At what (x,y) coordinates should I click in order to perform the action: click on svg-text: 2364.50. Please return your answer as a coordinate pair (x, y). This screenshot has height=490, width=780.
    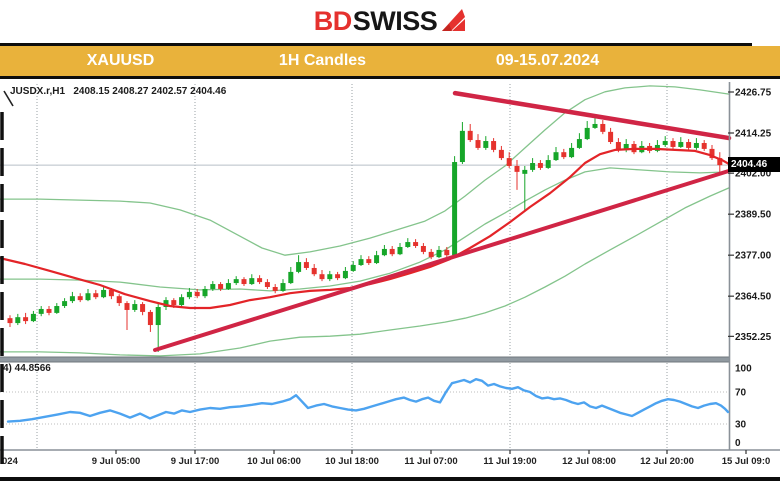
    Looking at the image, I should click on (753, 297).